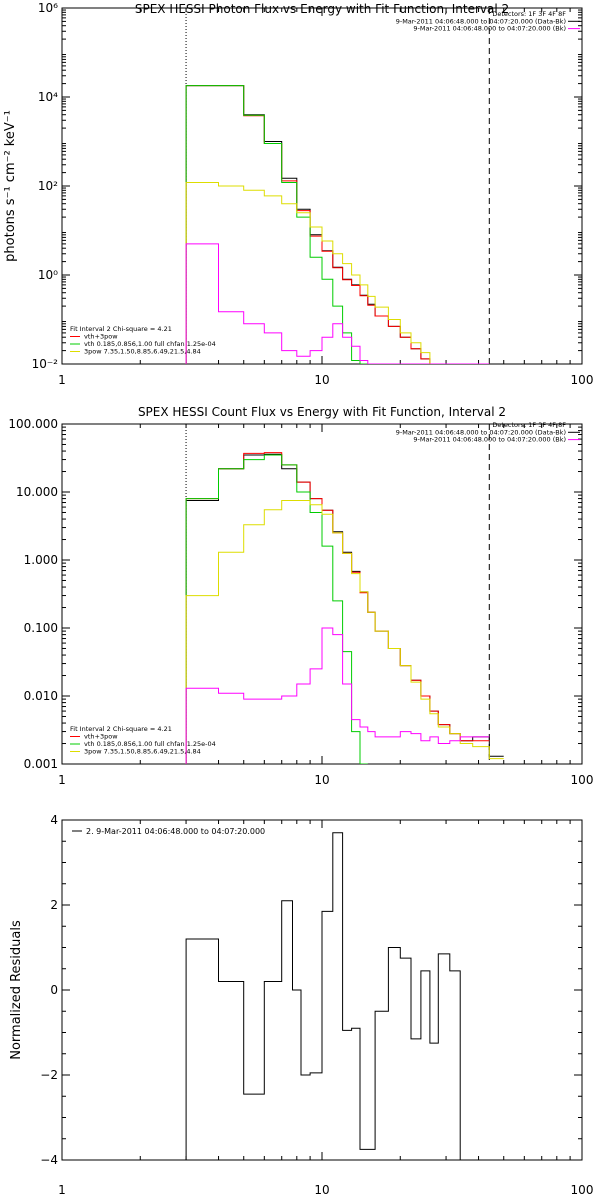  Describe the element at coordinates (10, 186) in the screenshot. I see `y-axis-label: photons s⁻¹ cm⁻² keV⁻¹` at that location.